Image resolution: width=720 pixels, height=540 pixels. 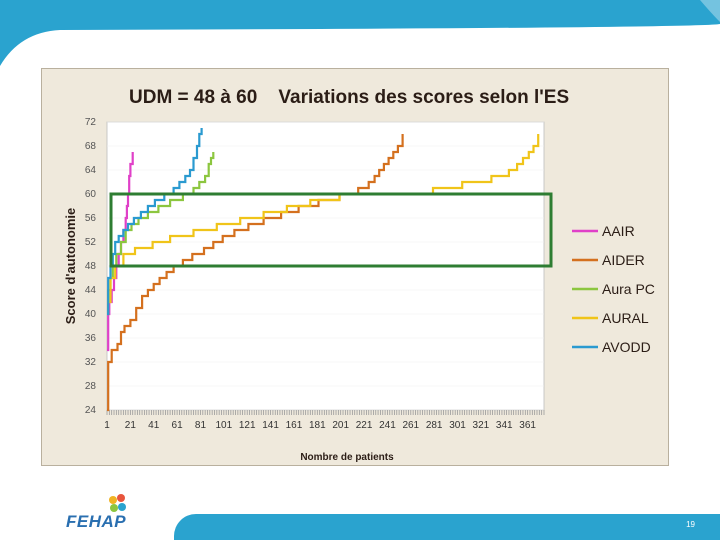 What do you see at coordinates (91, 314) in the screenshot?
I see `y-tick-label: 40` at bounding box center [91, 314].